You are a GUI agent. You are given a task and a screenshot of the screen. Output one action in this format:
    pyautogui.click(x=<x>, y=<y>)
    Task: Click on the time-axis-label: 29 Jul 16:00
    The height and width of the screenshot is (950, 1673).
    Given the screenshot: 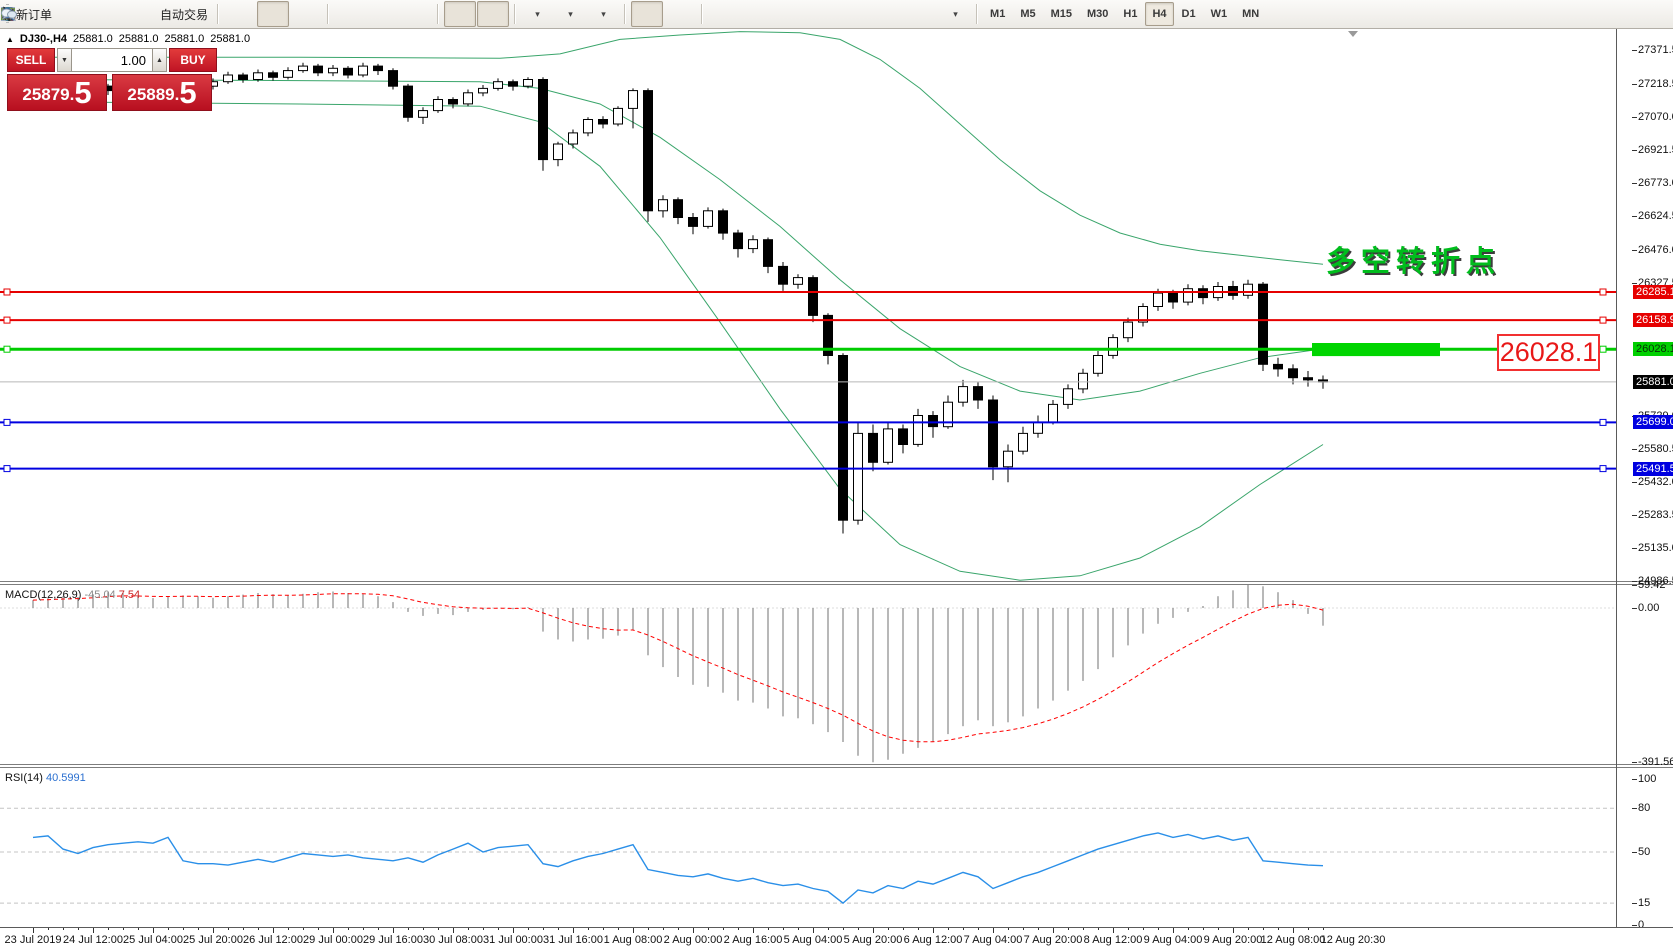 What is the action you would take?
    pyautogui.click(x=393, y=940)
    